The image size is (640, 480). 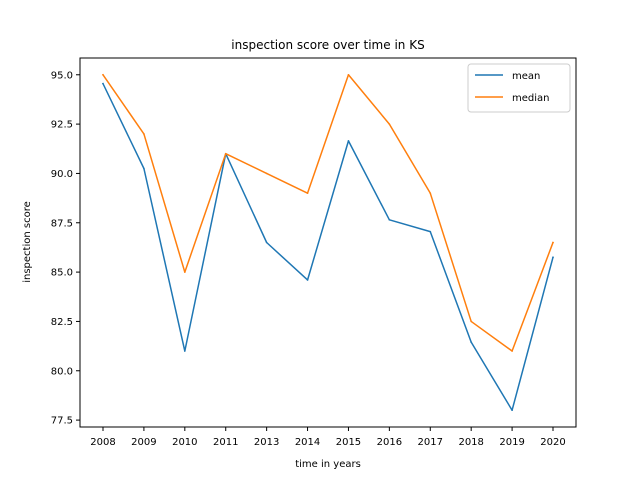 I want to click on x-tick-label: 2014, so click(x=307, y=442).